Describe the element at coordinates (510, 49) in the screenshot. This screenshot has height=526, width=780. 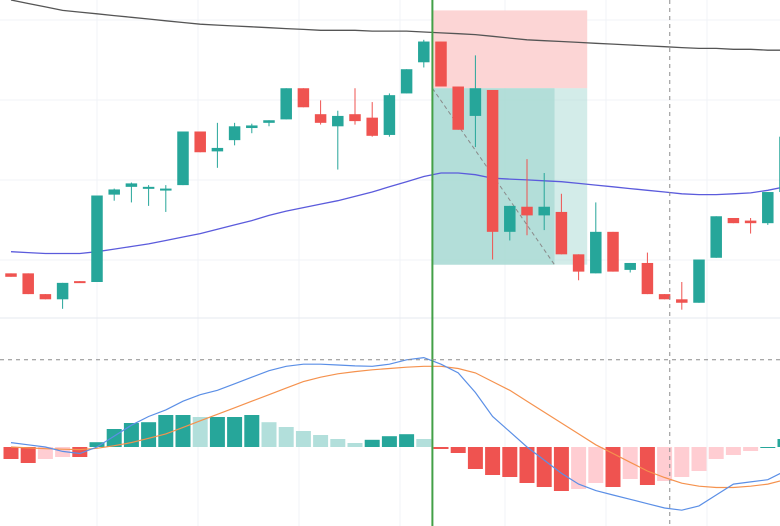
I see `stop-loss-zone` at that location.